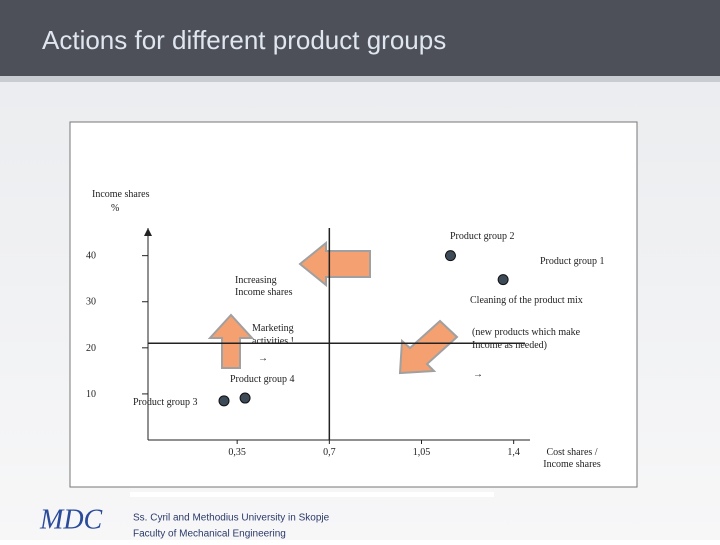  Describe the element at coordinates (91, 256) in the screenshot. I see `y-tick-label: 40` at that location.